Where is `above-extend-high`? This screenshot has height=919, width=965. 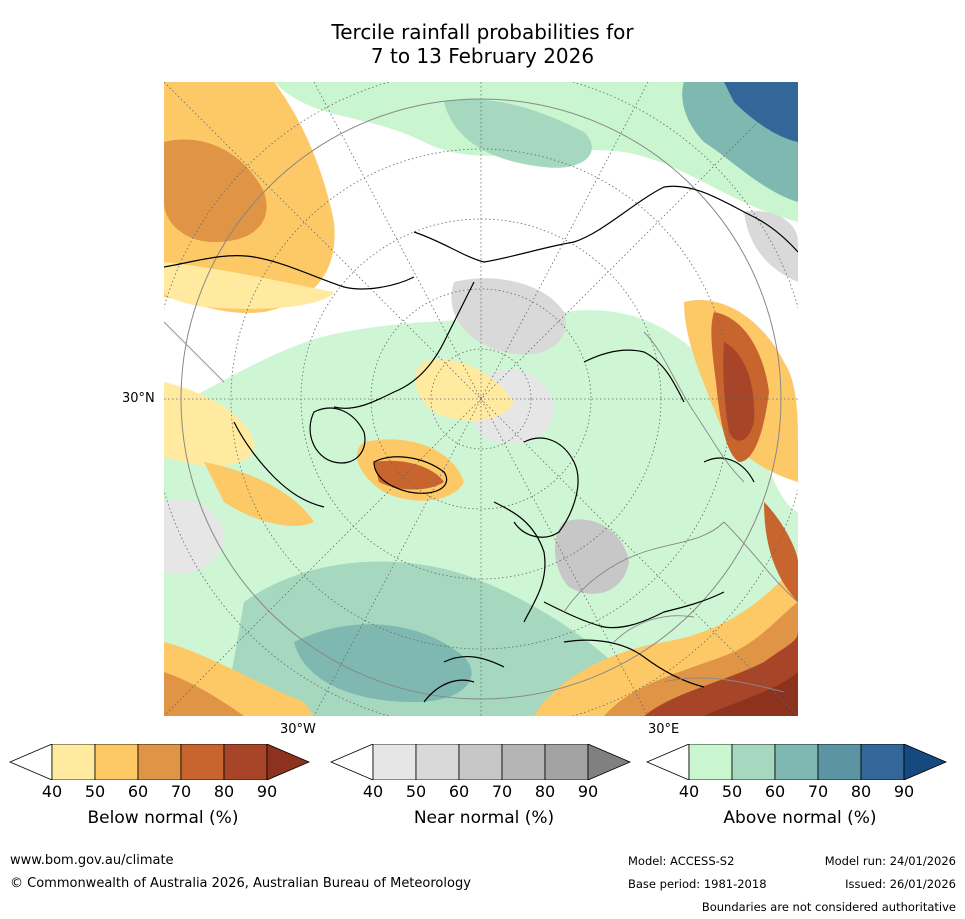 above-extend-high is located at coordinates (925, 762).